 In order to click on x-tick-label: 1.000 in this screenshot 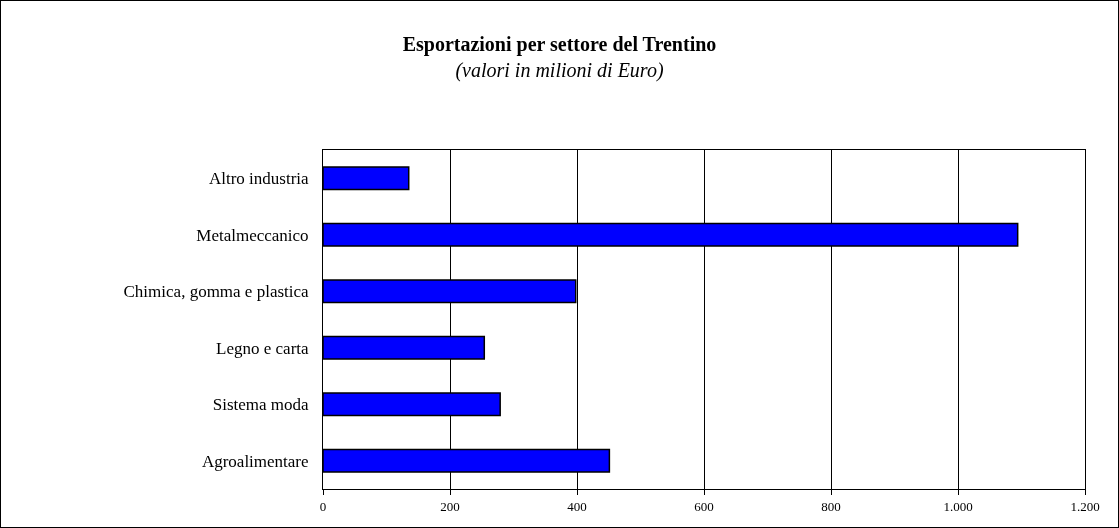, I will do `click(958, 506)`.